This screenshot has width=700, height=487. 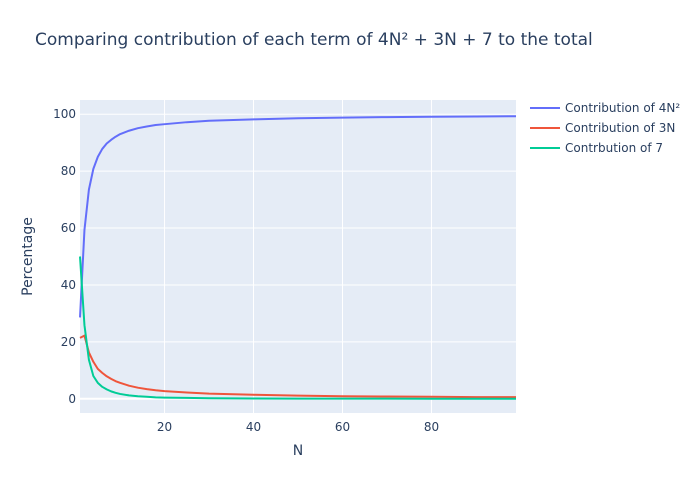 I want to click on y-tick-label: 80, so click(x=68, y=171).